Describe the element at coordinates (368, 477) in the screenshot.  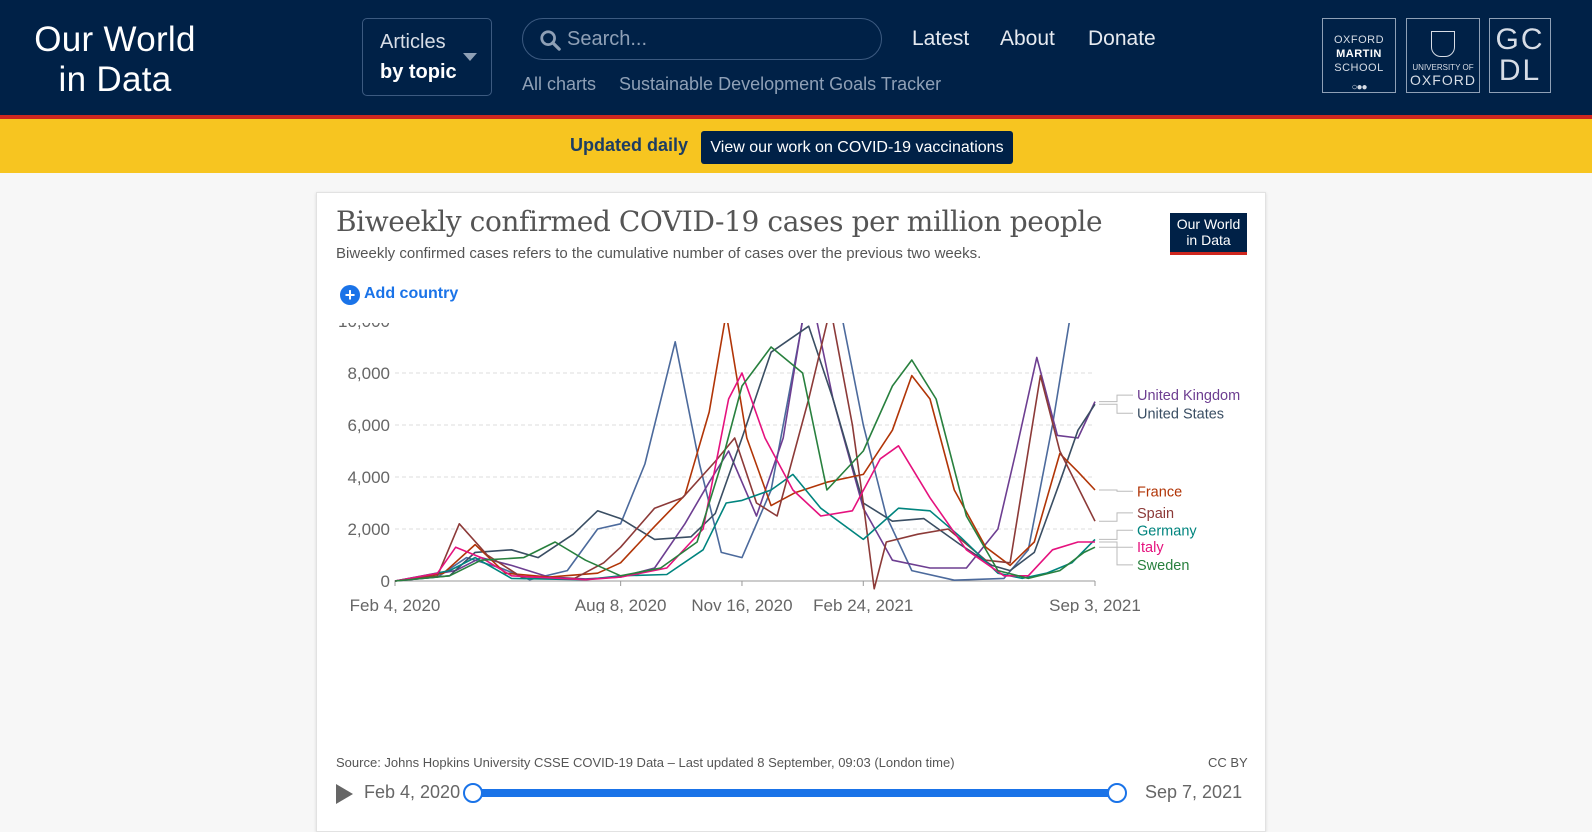
I see `y-tick-label: 4,000` at that location.